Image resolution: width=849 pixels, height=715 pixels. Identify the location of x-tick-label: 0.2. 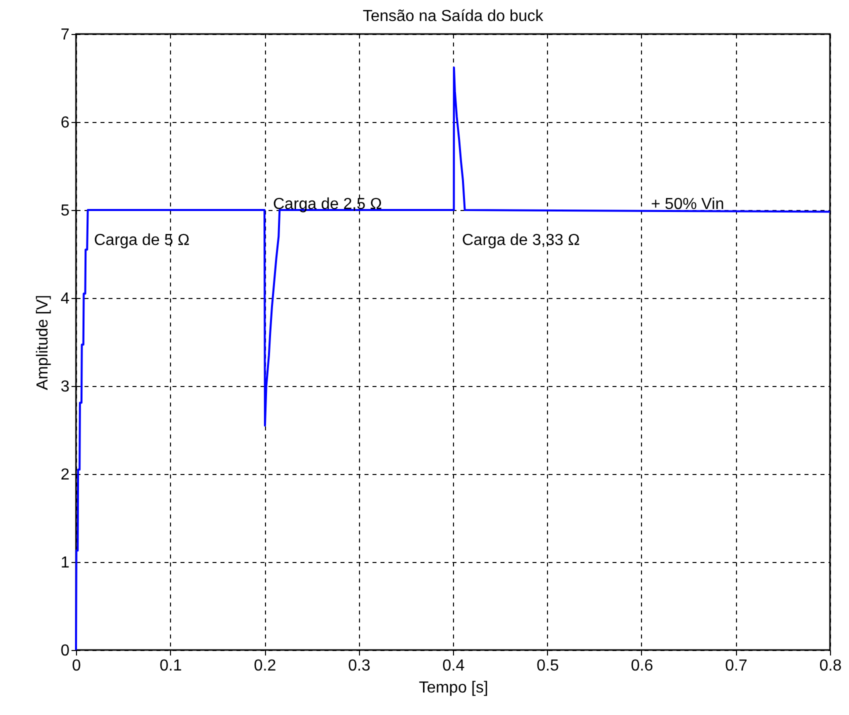
(265, 666).